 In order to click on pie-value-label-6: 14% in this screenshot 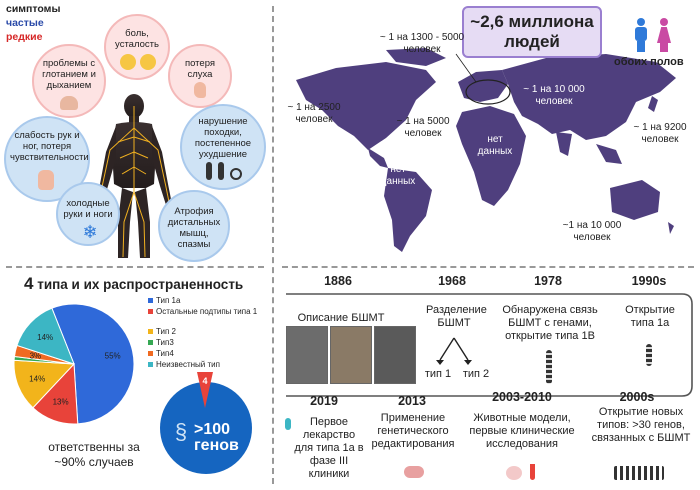, I will do `click(45, 337)`.